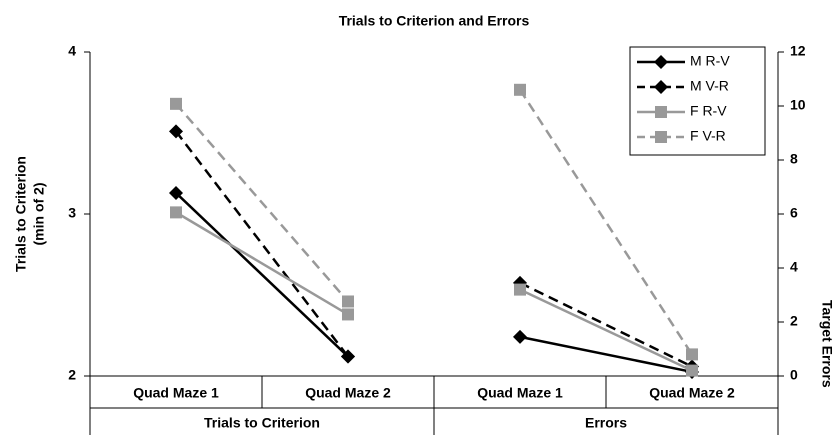 Image resolution: width=832 pixels, height=435 pixels. Describe the element at coordinates (798, 105) in the screenshot. I see `y2-tick-label: 10` at that location.